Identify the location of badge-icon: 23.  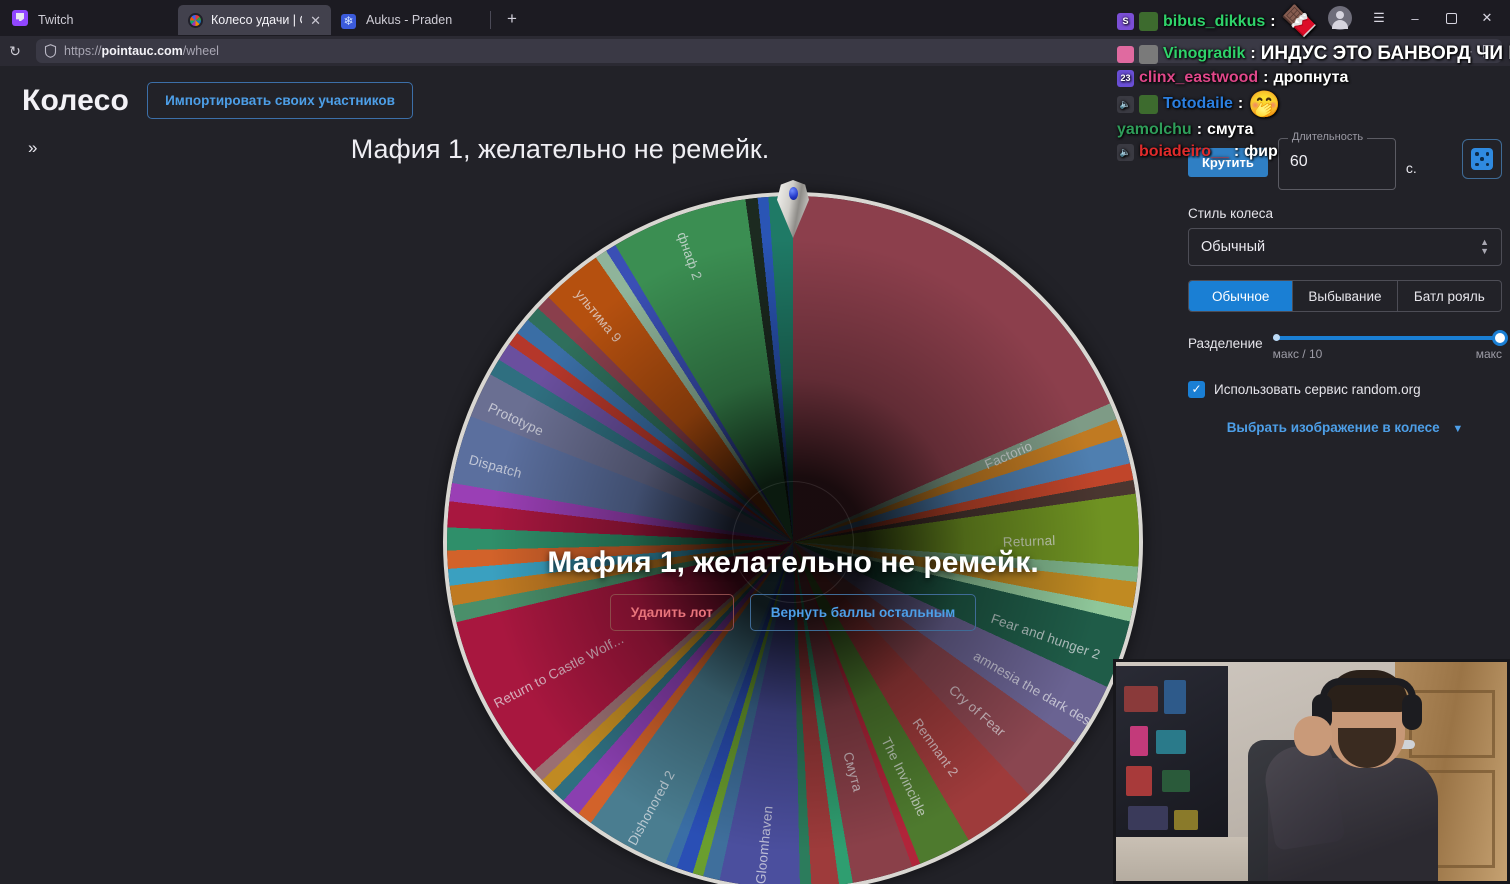
(1125, 78).